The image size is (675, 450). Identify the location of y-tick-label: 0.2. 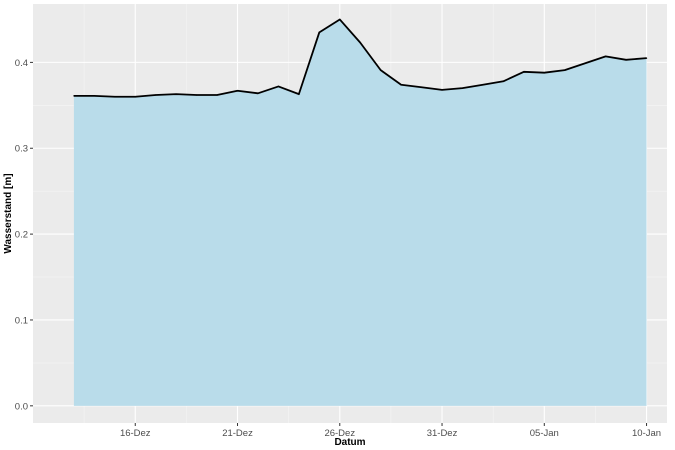
(21, 235).